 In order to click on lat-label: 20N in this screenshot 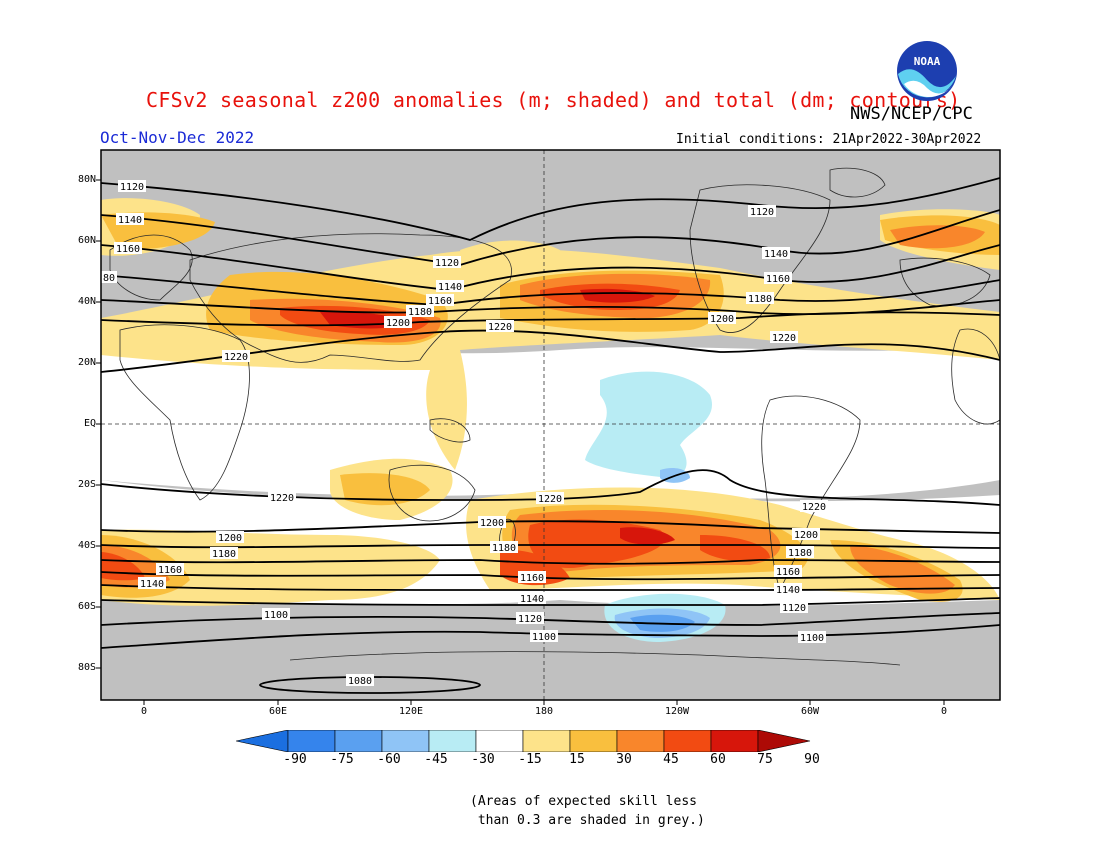, I will do `click(86, 362)`.